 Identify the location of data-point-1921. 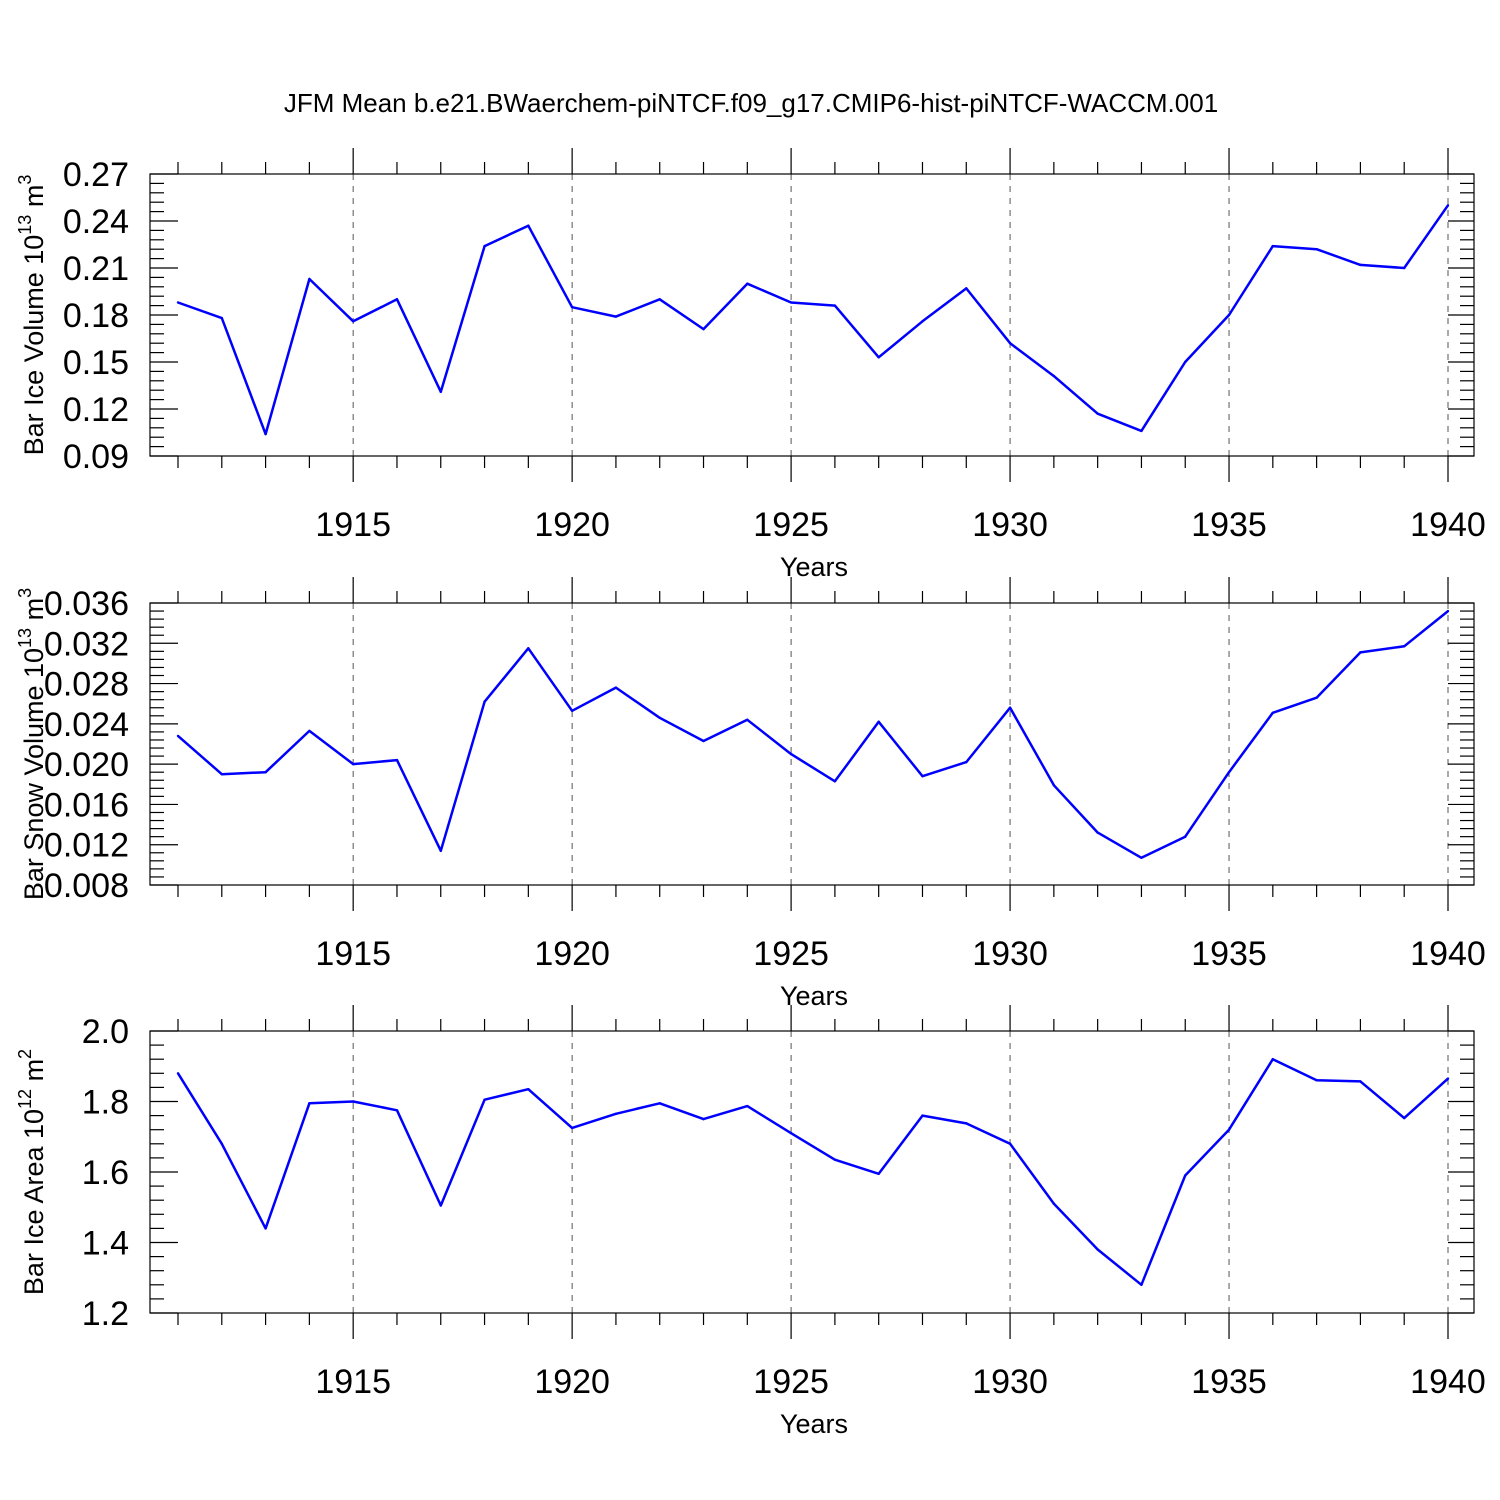
(616, 687).